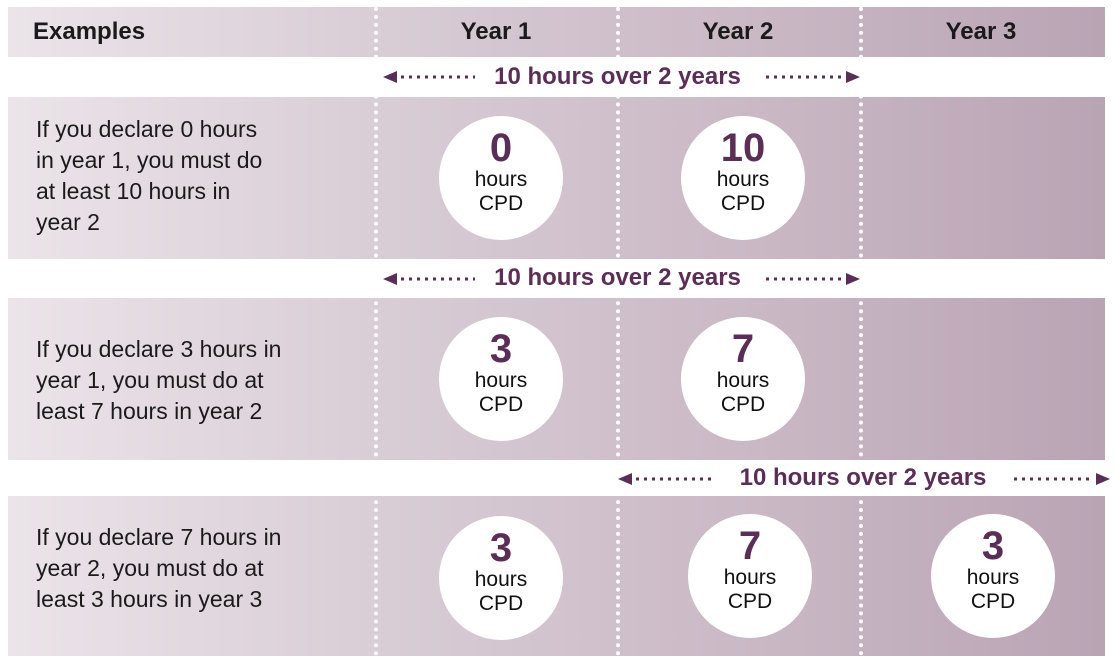  I want to click on year-1-header: Year 1, so click(496, 31).